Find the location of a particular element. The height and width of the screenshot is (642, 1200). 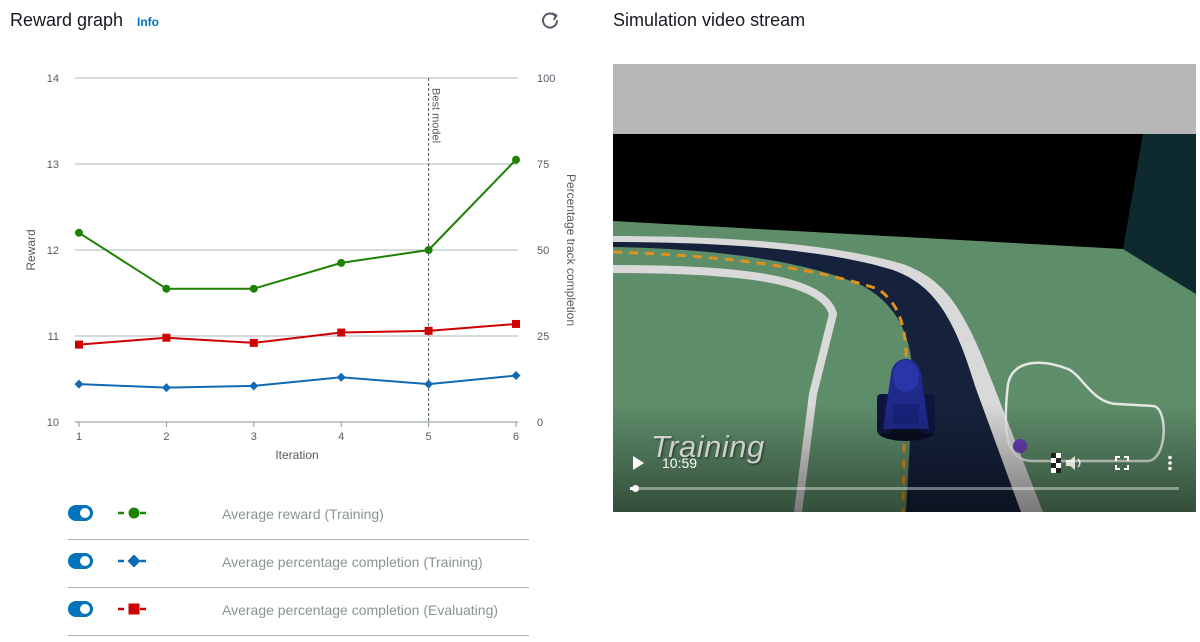

legend-square-icon is located at coordinates (134, 609).